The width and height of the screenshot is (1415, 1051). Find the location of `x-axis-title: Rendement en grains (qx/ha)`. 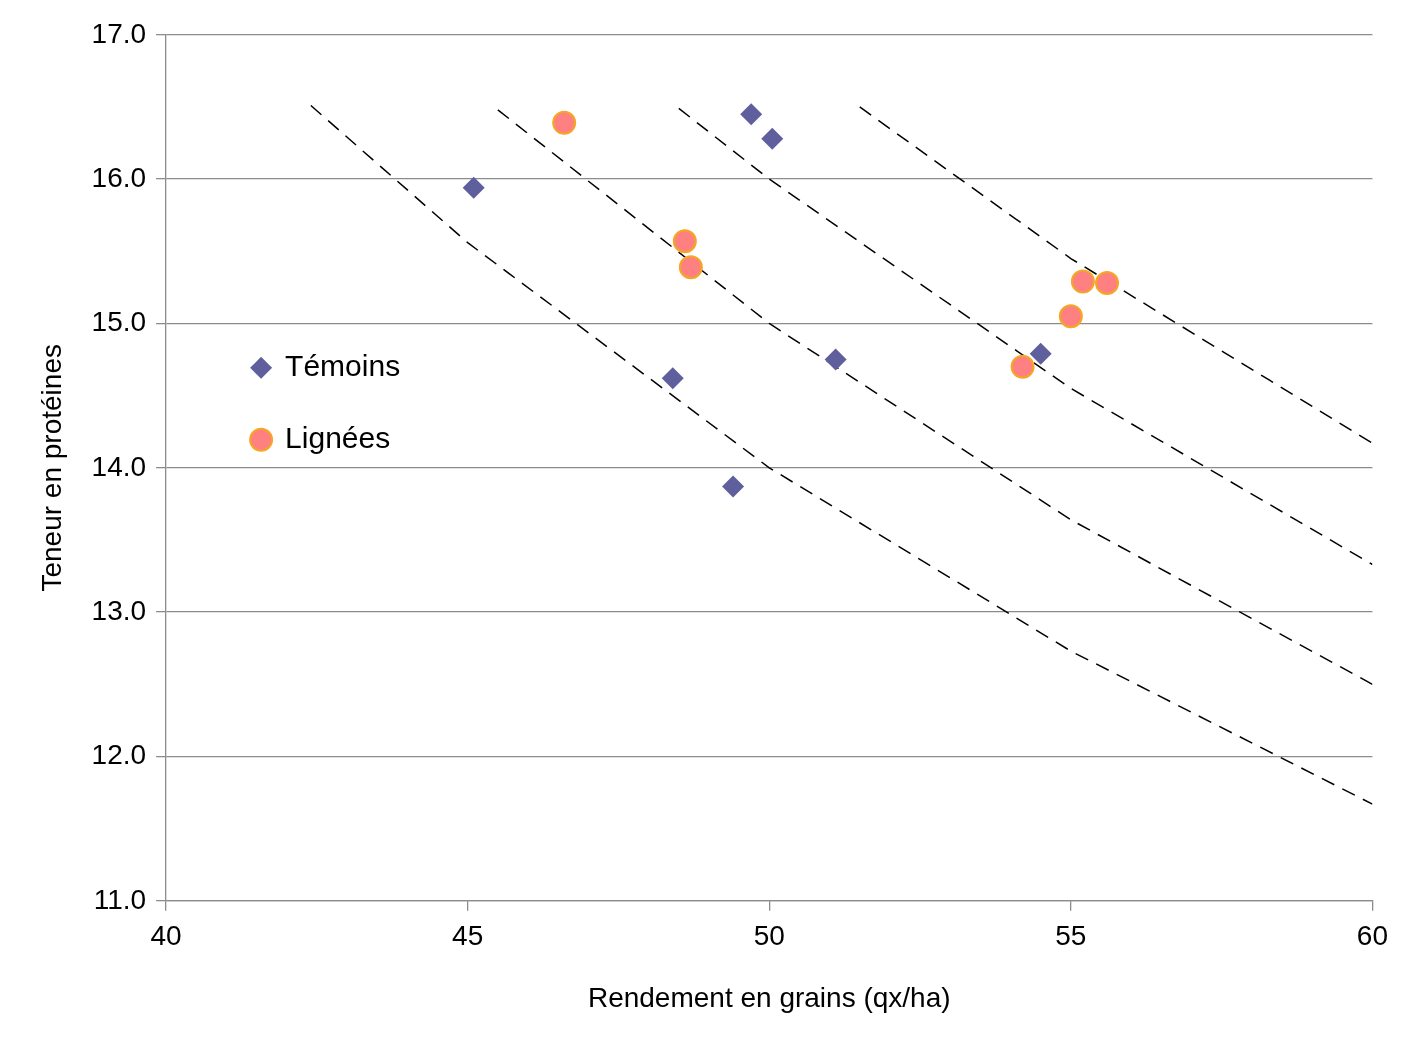

x-axis-title: Rendement en grains (qx/ha) is located at coordinates (769, 997).